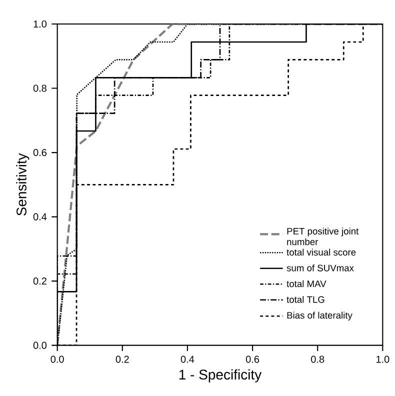  Describe the element at coordinates (40, 216) in the screenshot. I see `y-tick-label: 0.4` at that location.